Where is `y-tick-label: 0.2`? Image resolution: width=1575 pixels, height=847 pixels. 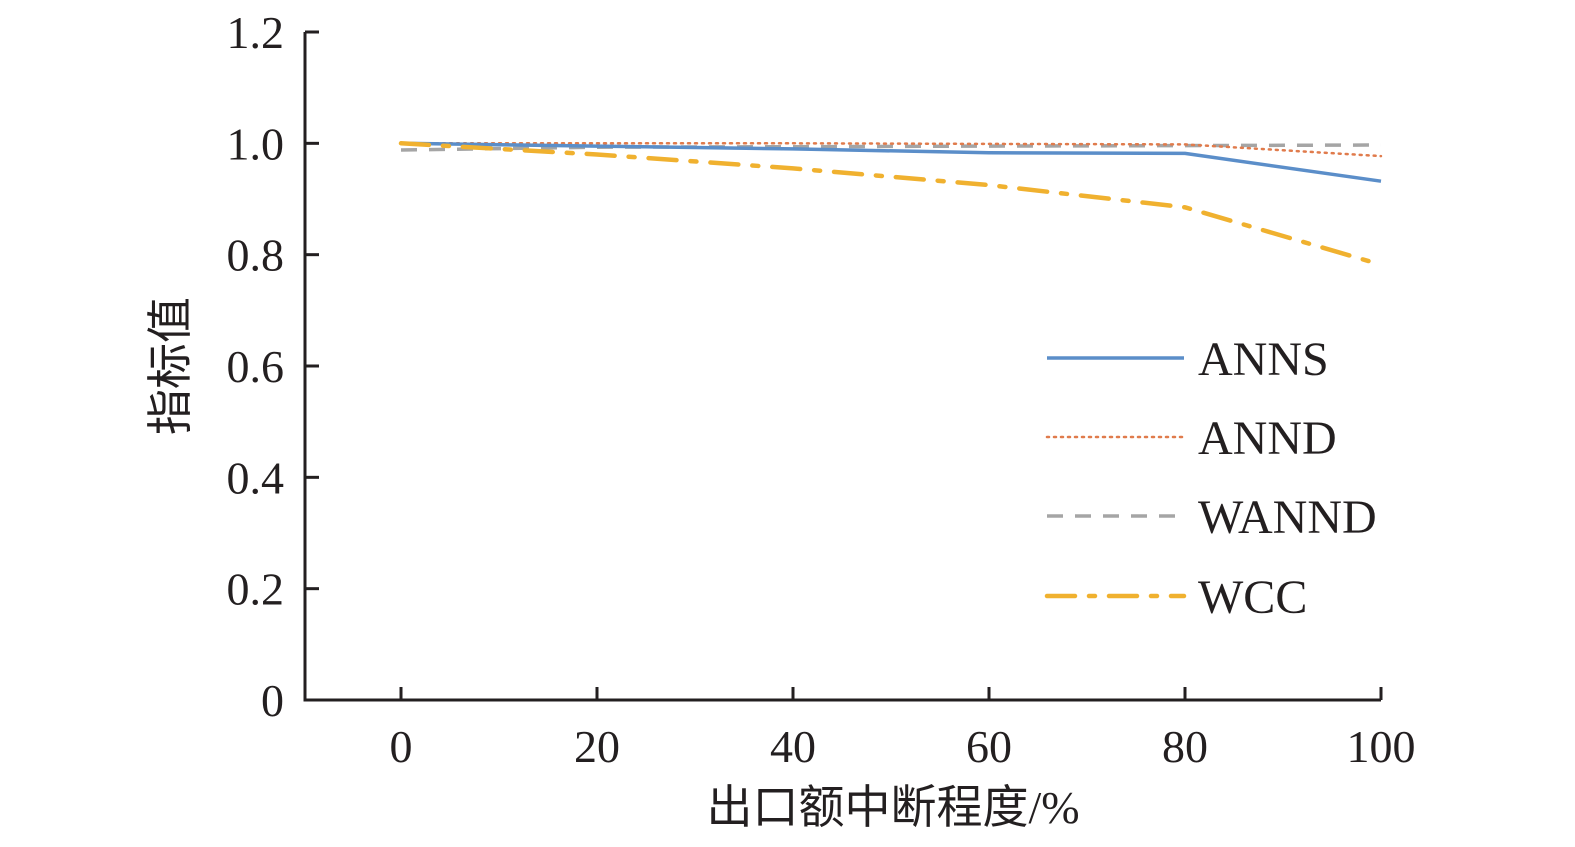
y-tick-label: 0.2 is located at coordinates (256, 589).